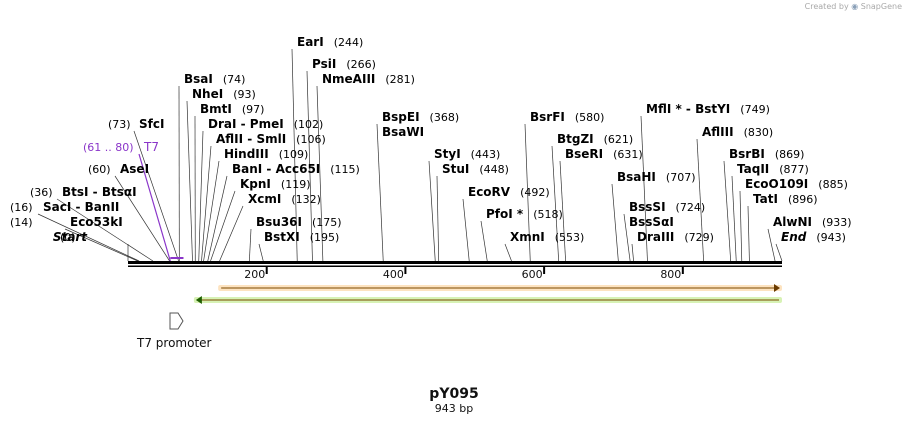 This screenshot has width=910, height=424. What do you see at coordinates (790, 154) in the screenshot?
I see `site-position: (869)` at bounding box center [790, 154].